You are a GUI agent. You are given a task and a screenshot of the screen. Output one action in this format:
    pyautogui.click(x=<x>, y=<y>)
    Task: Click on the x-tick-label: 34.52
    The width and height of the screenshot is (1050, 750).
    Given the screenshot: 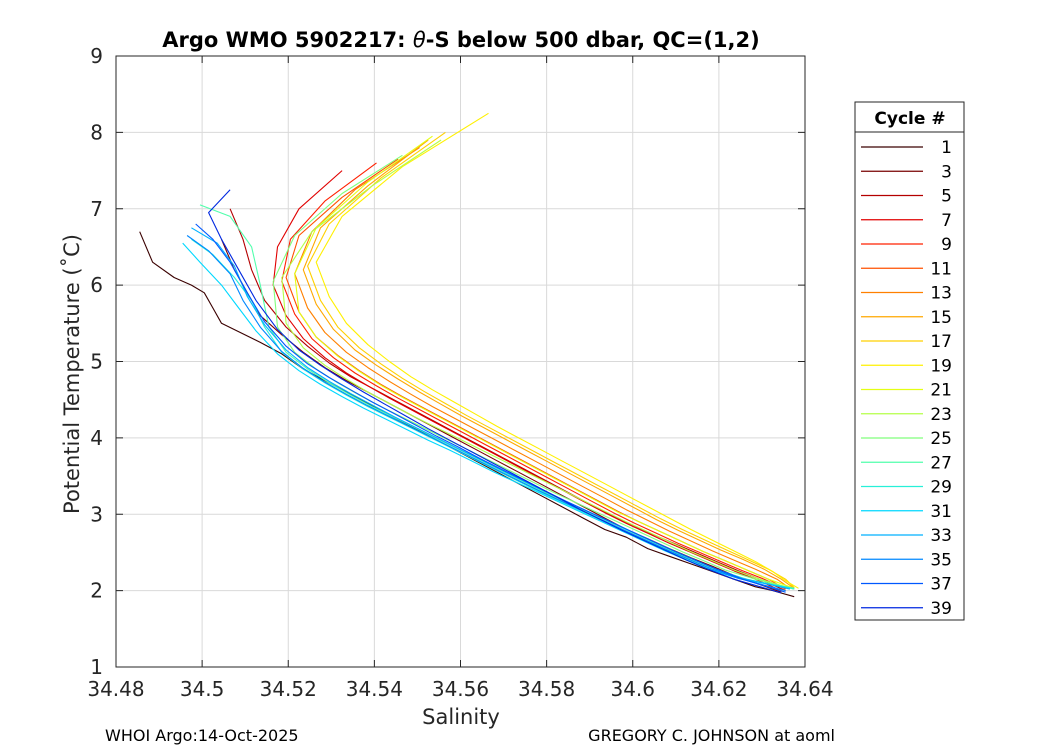 What is the action you would take?
    pyautogui.click(x=288, y=689)
    